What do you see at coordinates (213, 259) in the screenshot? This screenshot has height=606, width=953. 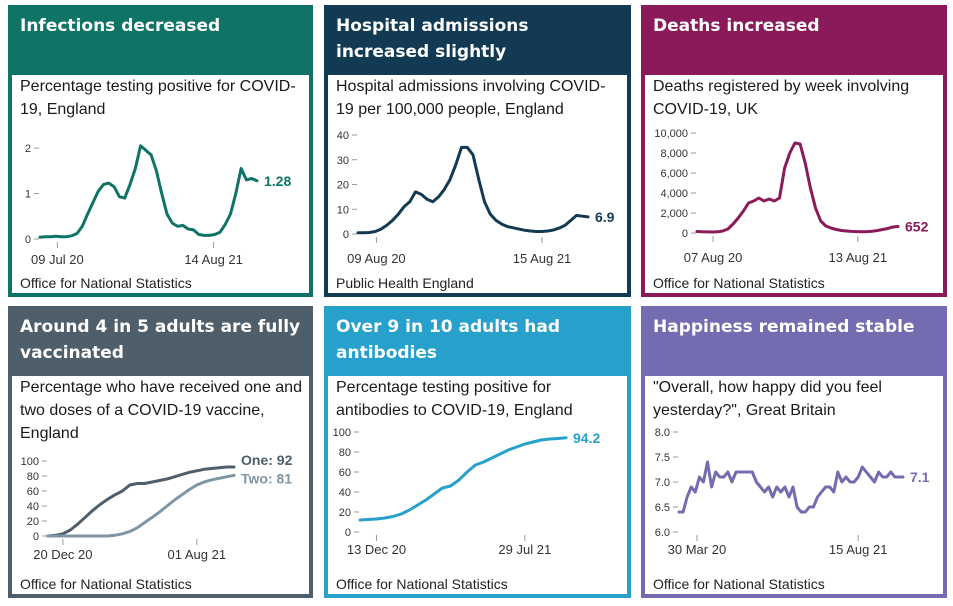 I see `x-tick-label: 14 Aug 21` at bounding box center [213, 259].